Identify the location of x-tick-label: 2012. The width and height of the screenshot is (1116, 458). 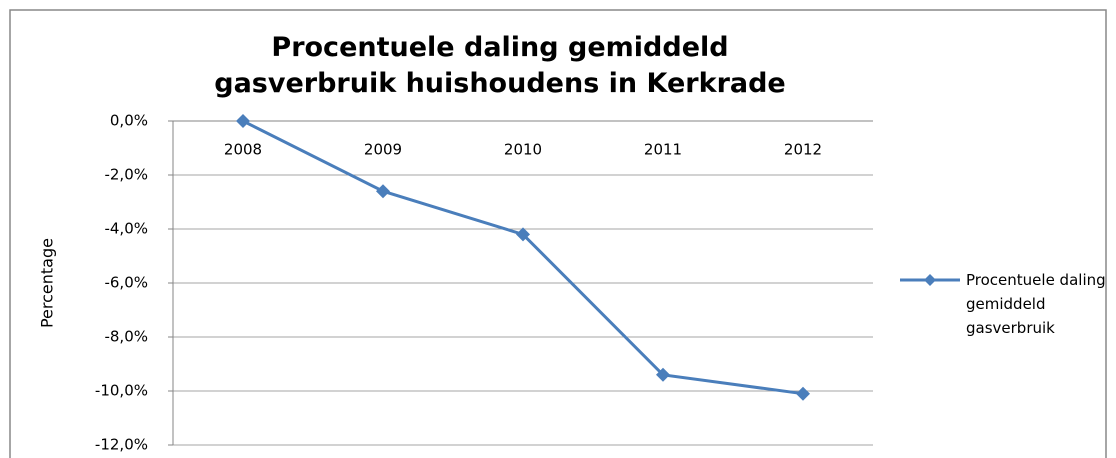
(803, 150).